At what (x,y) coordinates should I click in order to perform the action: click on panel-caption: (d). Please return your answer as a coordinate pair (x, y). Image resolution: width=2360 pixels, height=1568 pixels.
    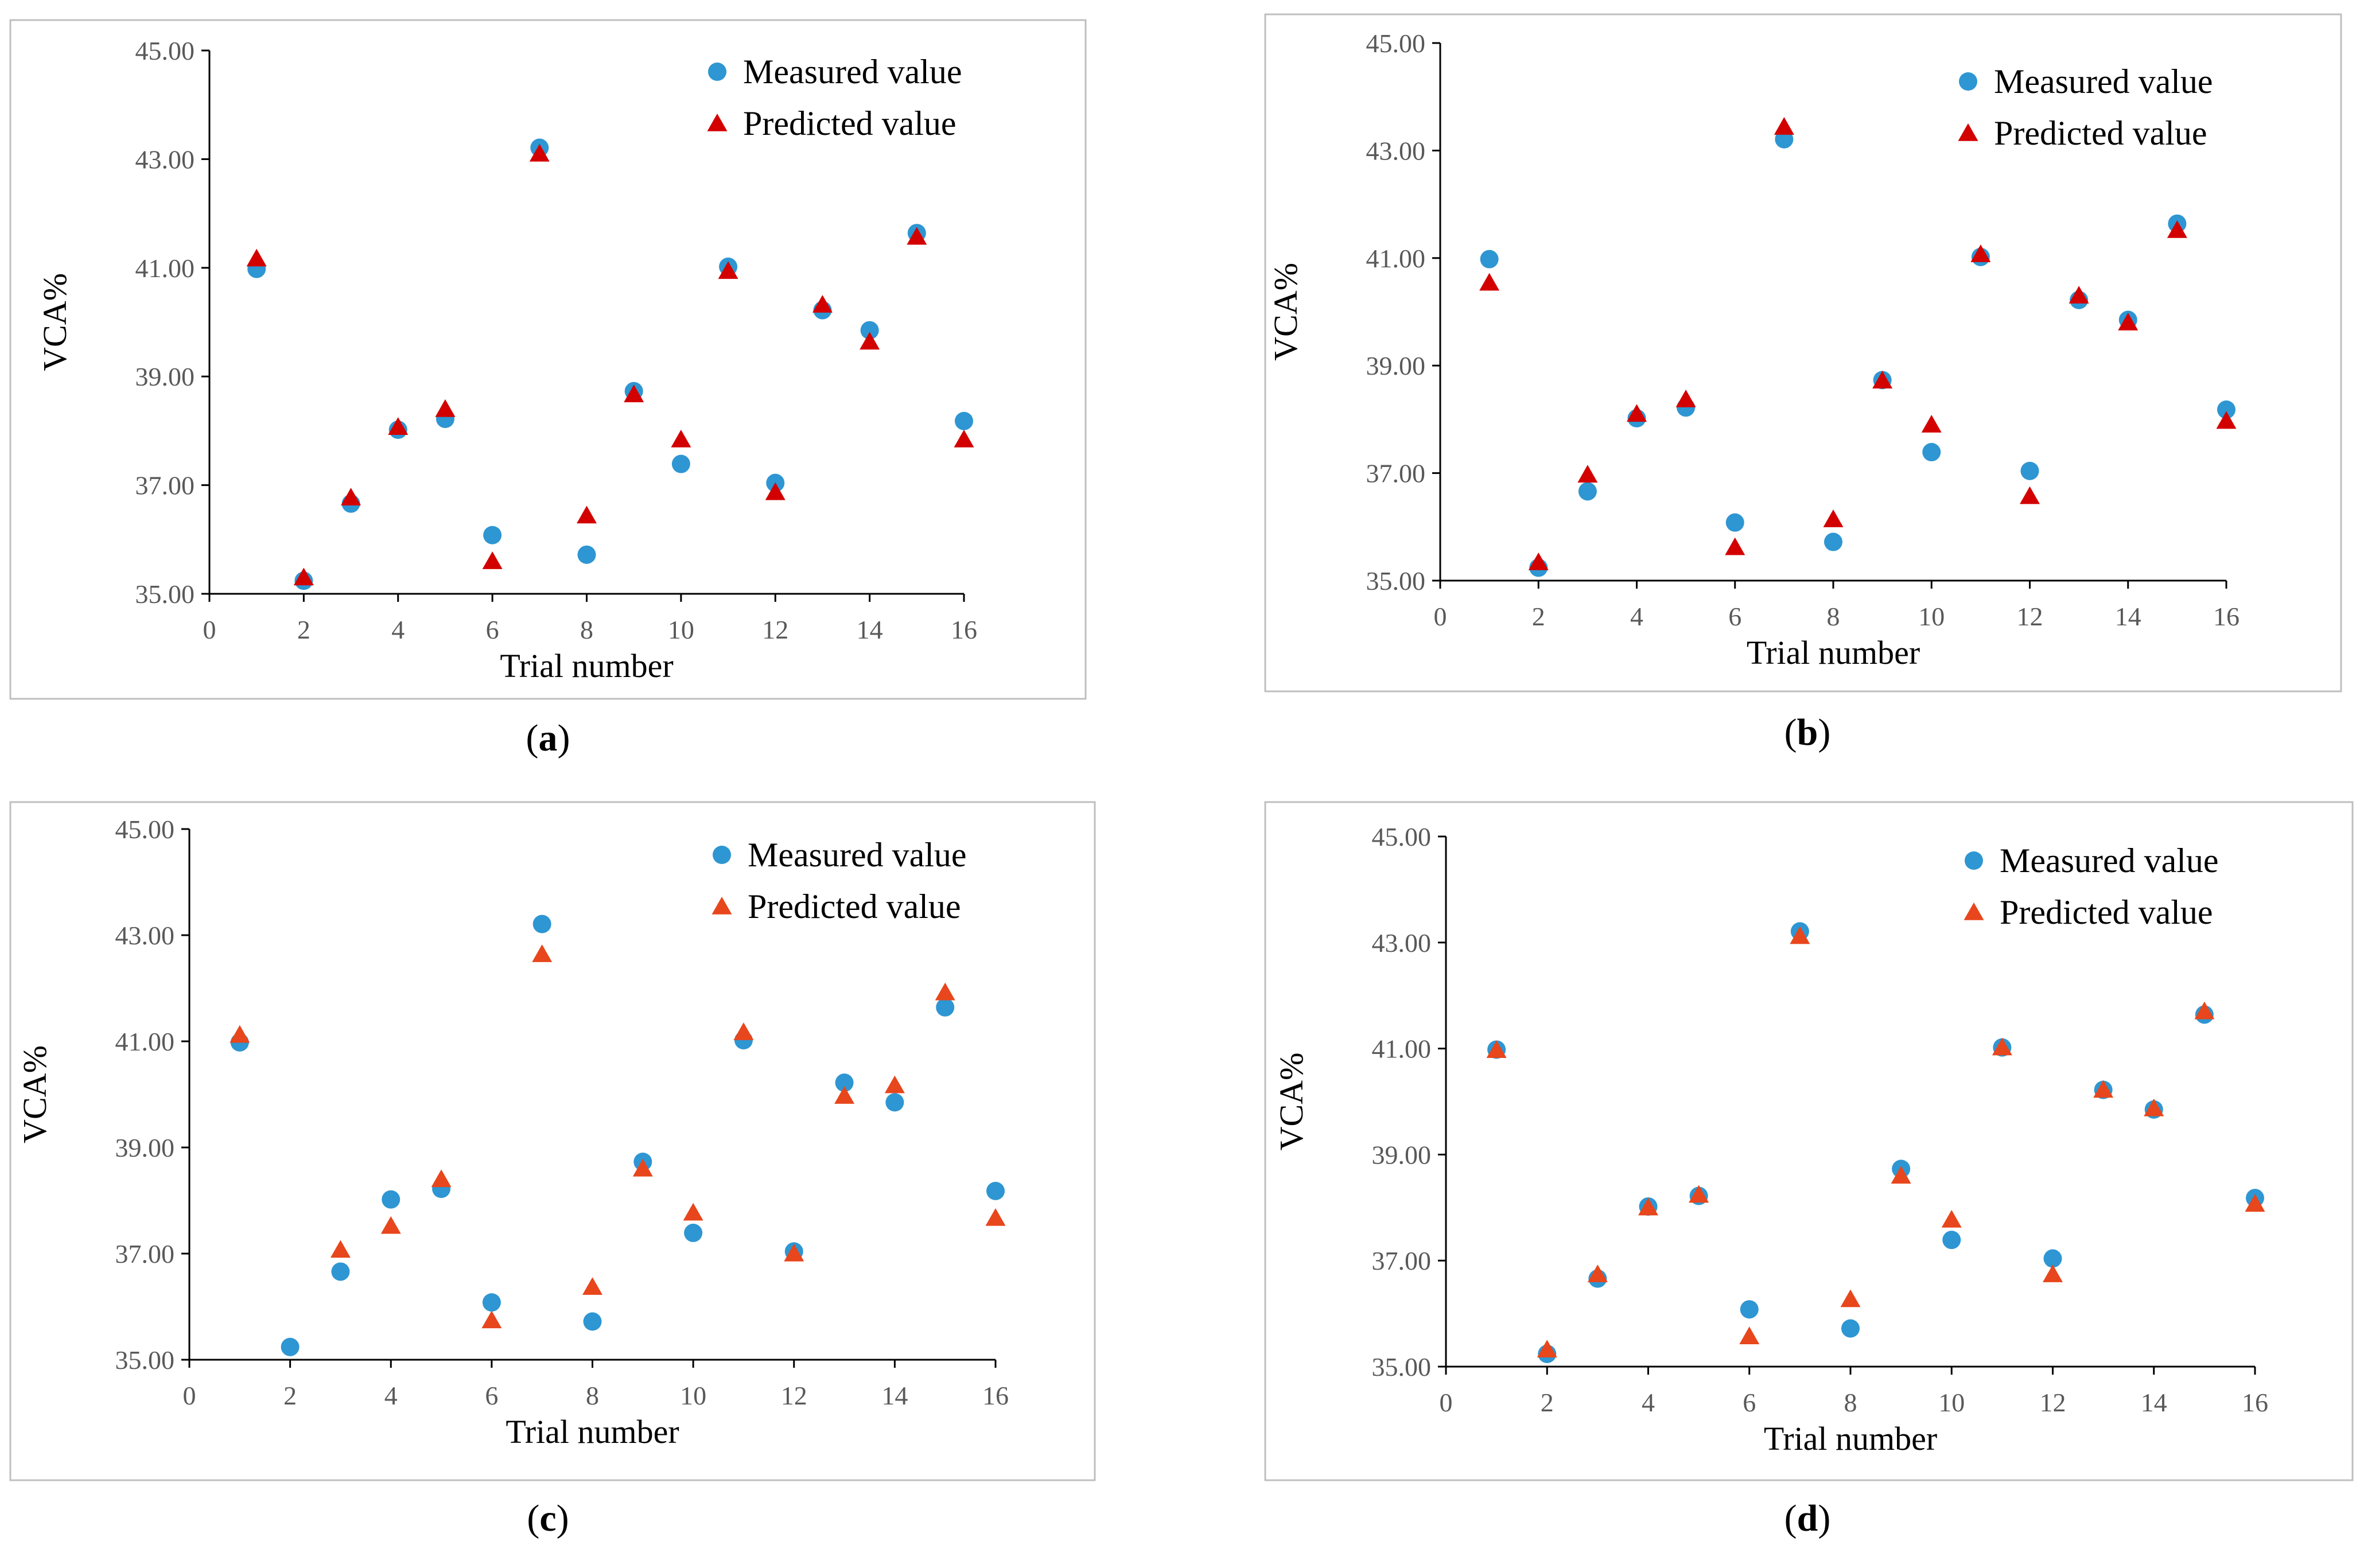
    Looking at the image, I should click on (1808, 1518).